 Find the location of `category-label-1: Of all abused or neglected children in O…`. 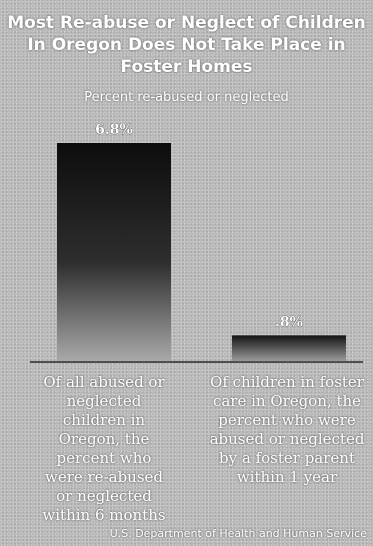

category-label-1: Of all abused or neglected children in O… is located at coordinates (104, 448).